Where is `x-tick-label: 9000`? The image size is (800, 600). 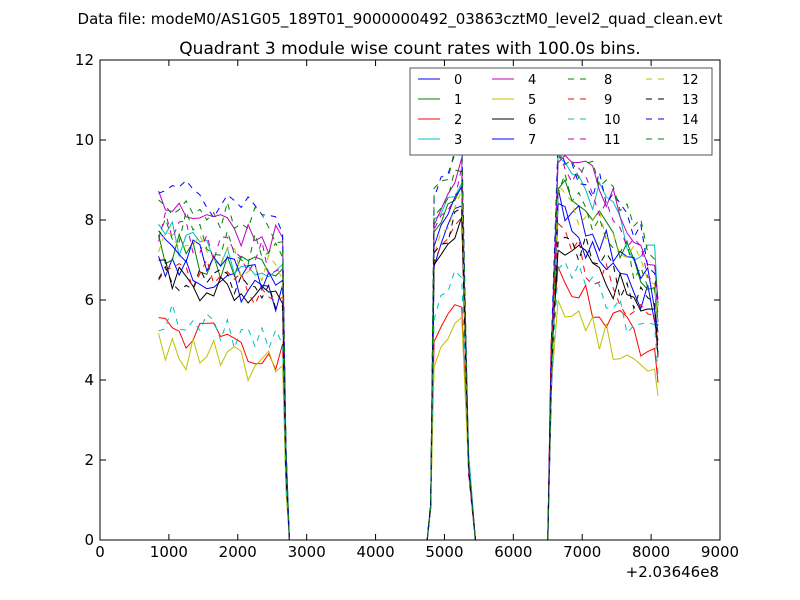 x-tick-label: 9000 is located at coordinates (720, 552).